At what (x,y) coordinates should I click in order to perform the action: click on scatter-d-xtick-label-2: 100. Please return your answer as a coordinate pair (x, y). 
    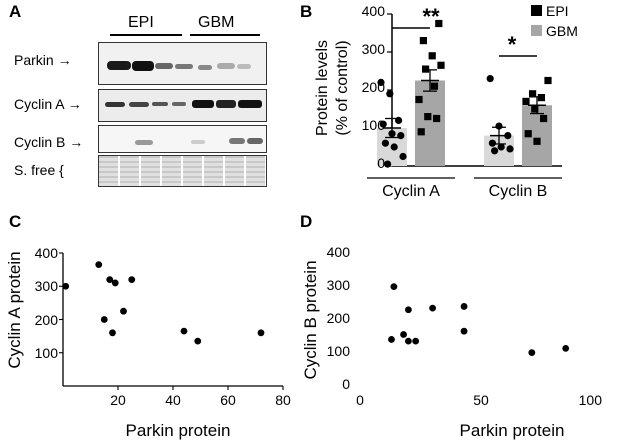
    Looking at the image, I should click on (591, 400).